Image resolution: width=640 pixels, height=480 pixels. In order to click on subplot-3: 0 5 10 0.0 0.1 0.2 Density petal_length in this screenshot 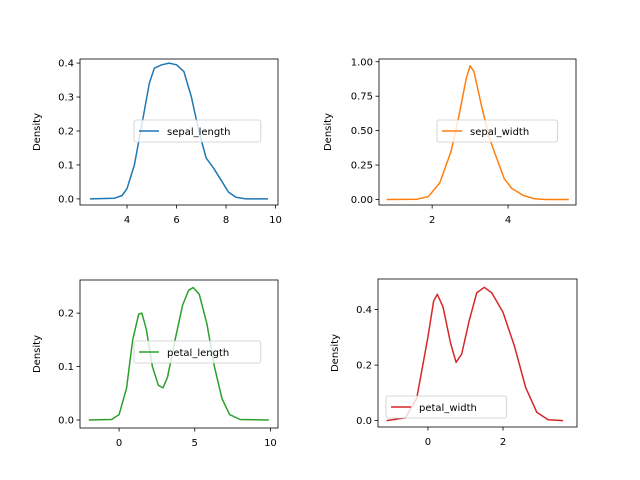, I will do `click(155, 364)`.